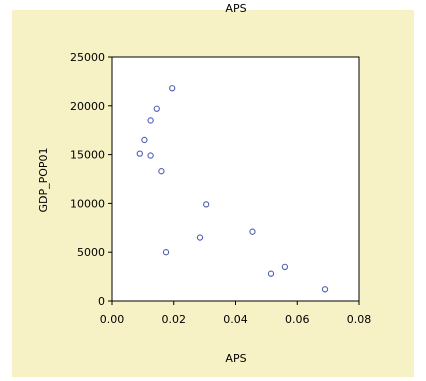 This screenshot has width=426, height=381. I want to click on y-tick-label: 15000, so click(87, 155).